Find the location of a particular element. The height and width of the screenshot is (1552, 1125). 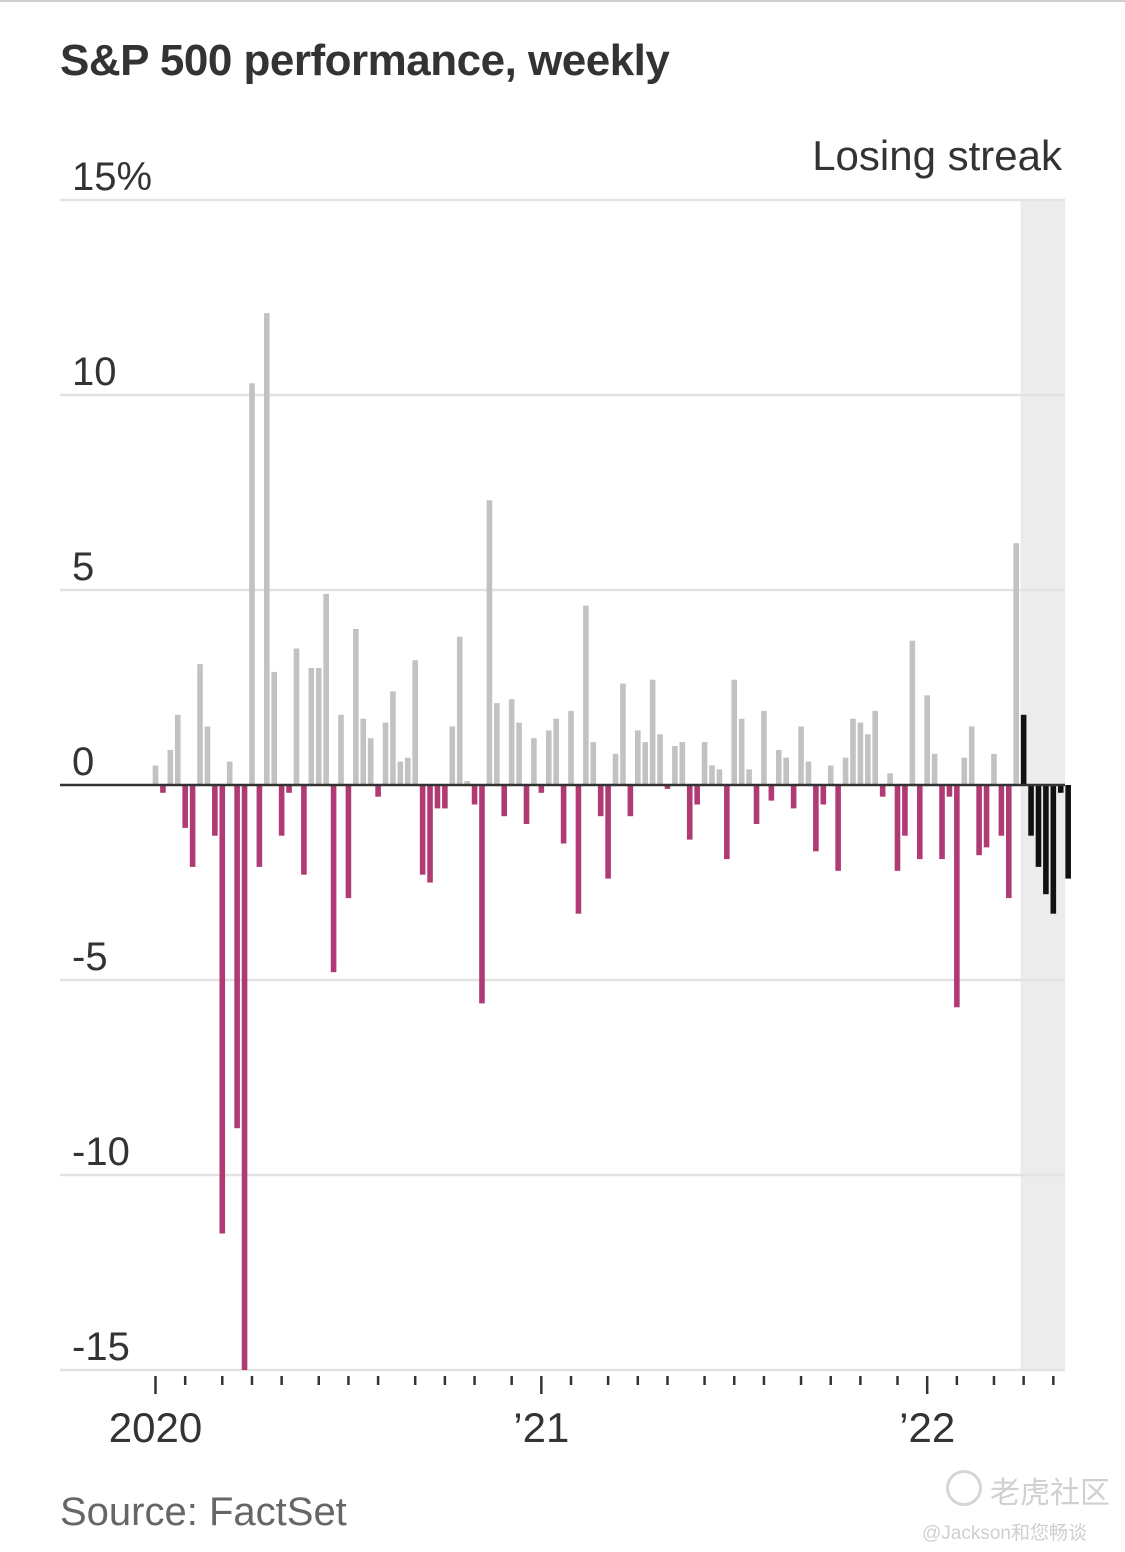

y-tick-label: -10 is located at coordinates (101, 1152).